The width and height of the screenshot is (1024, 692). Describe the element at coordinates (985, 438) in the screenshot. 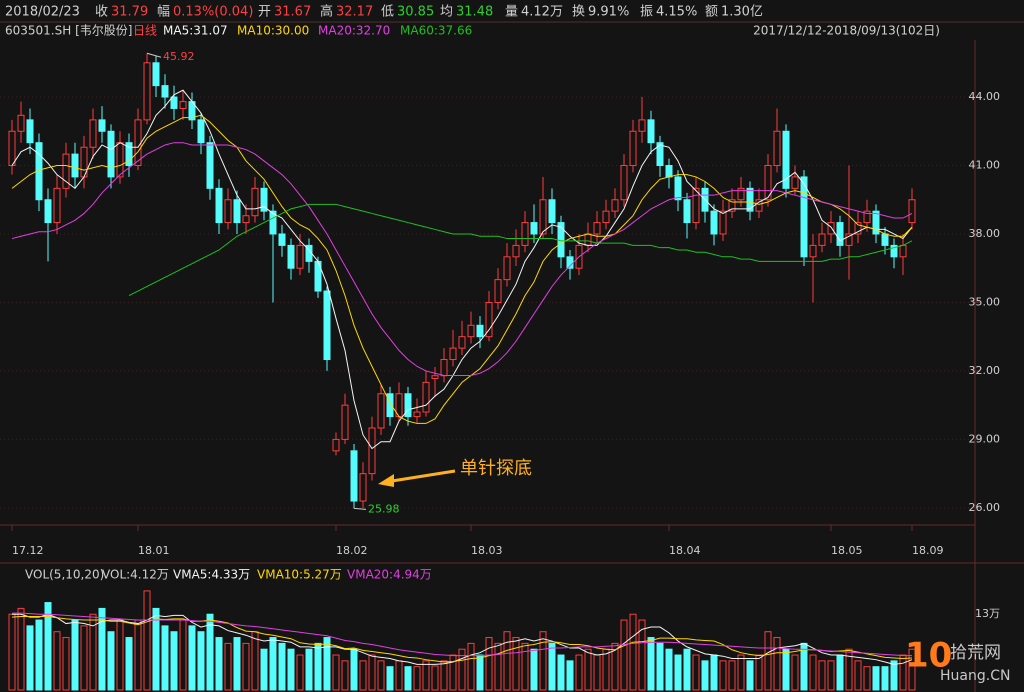

I see `y-tick-label: 29.00` at that location.